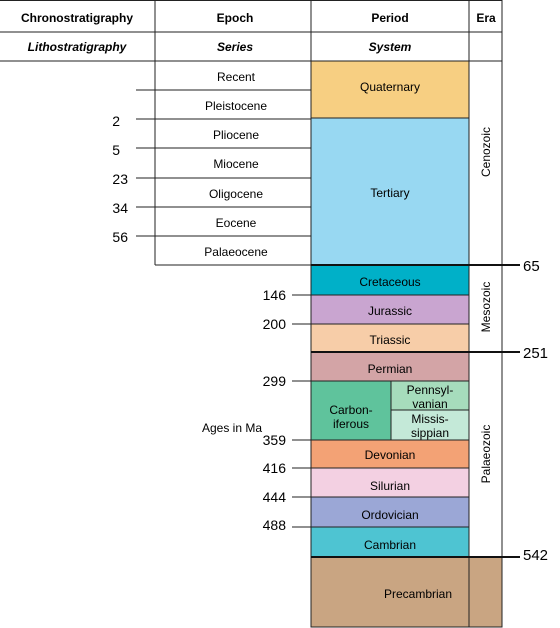 This screenshot has width=560, height=628. I want to click on era-label-palaeozoic: Palaeozoic, so click(486, 454).